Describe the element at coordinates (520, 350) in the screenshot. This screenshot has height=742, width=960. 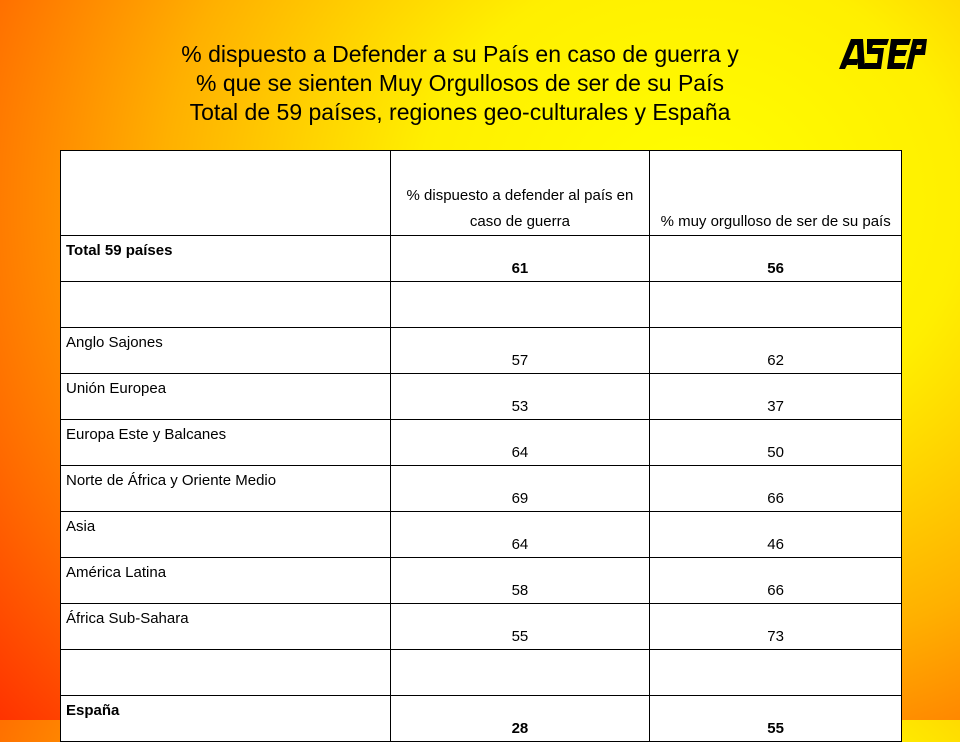
I see `row-defend-value: 57` at that location.